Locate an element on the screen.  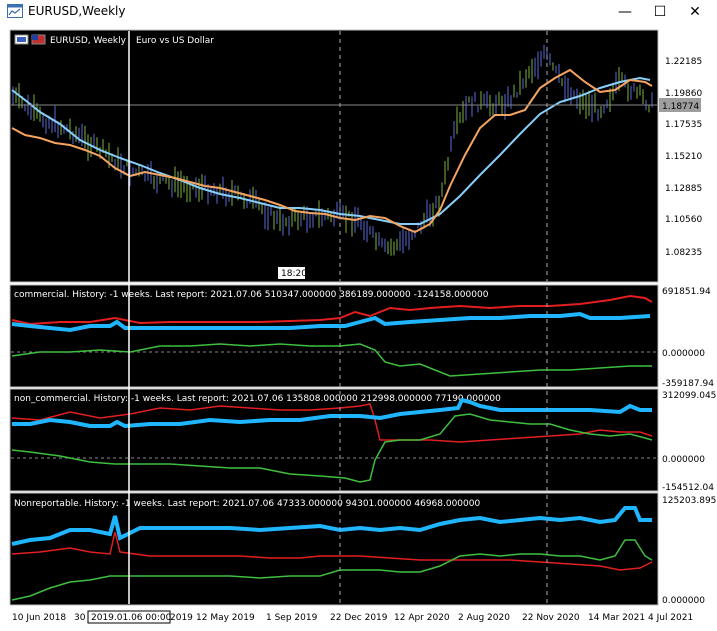
price-scale-label: 1.17535 is located at coordinates (683, 125).